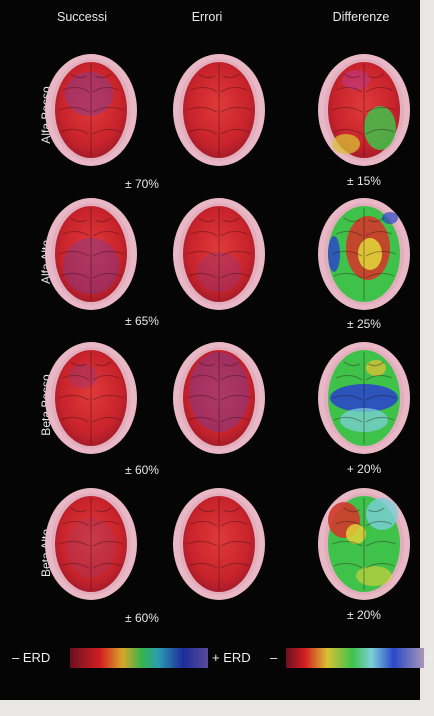 Image resolution: width=434 pixels, height=716 pixels. I want to click on percent-differenze-beta-alto: ± 20%, so click(364, 615).